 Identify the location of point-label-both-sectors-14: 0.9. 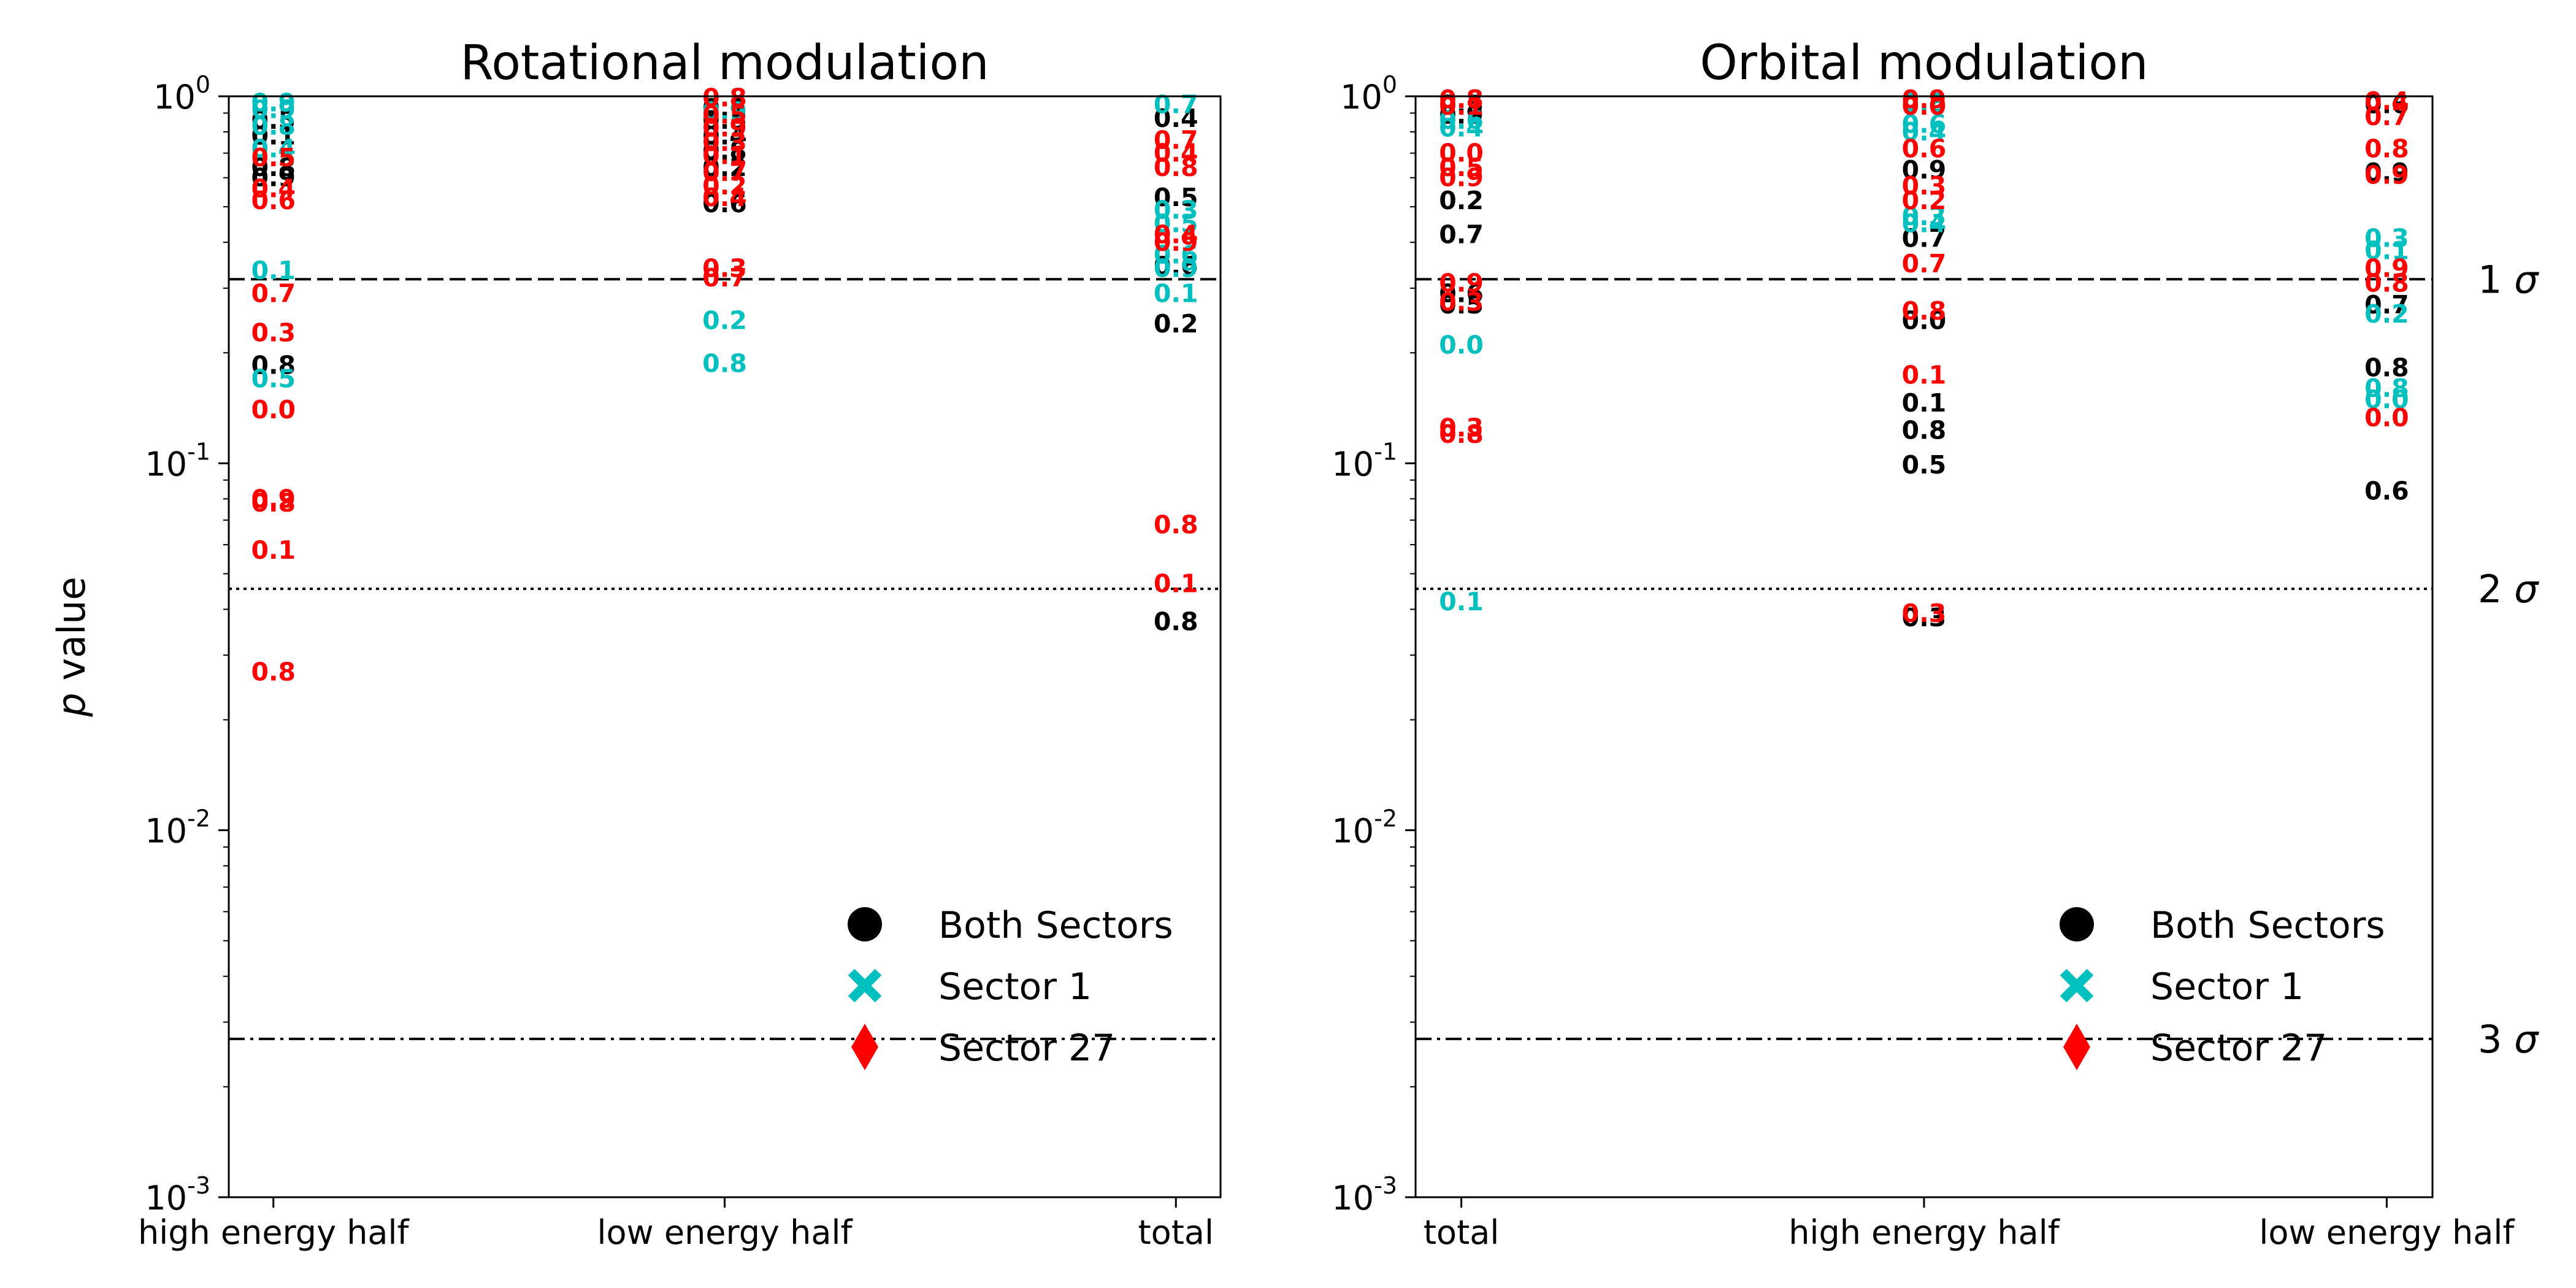
(2386, 172).